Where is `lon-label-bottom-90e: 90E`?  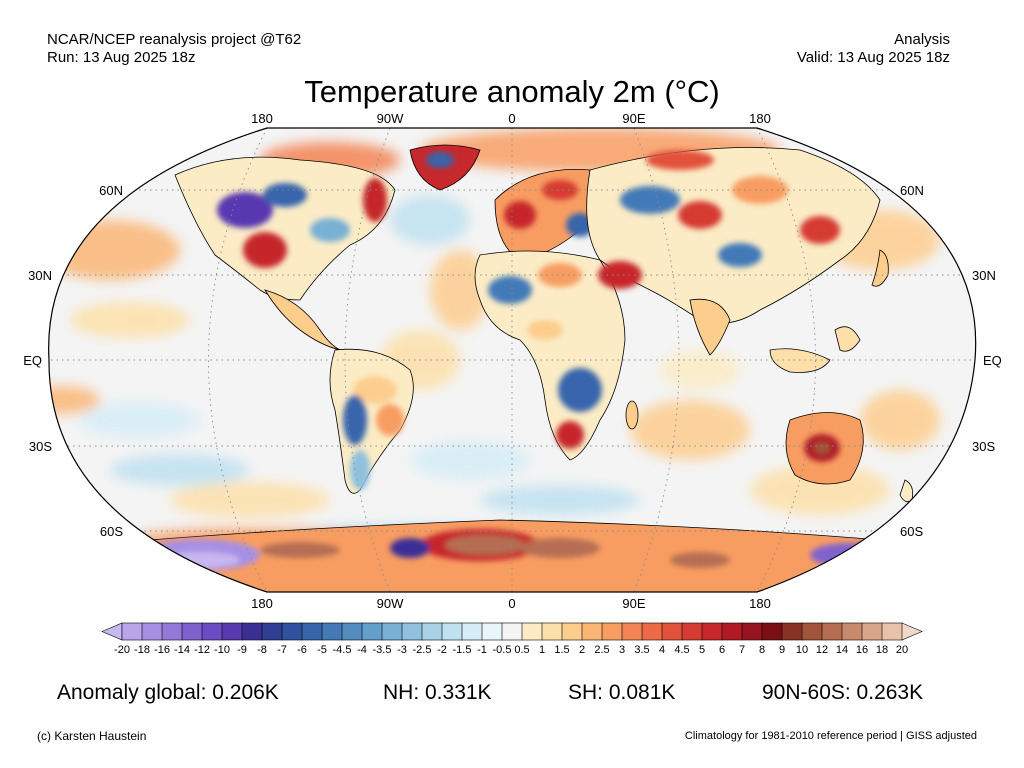 lon-label-bottom-90e: 90E is located at coordinates (633, 603).